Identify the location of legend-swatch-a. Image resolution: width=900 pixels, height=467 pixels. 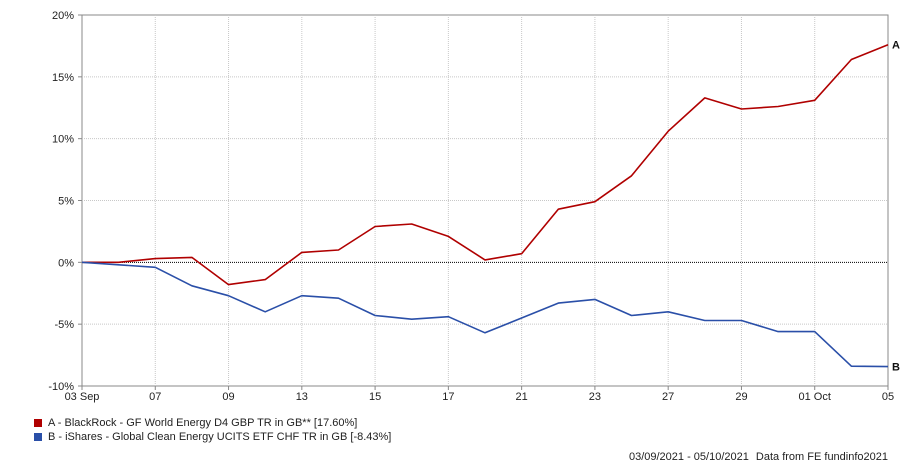
(38, 423).